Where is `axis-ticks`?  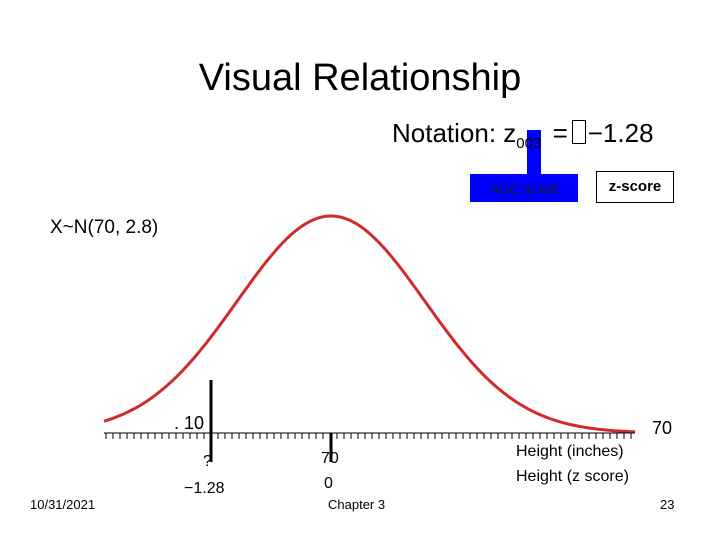 axis-ticks is located at coordinates (368, 436).